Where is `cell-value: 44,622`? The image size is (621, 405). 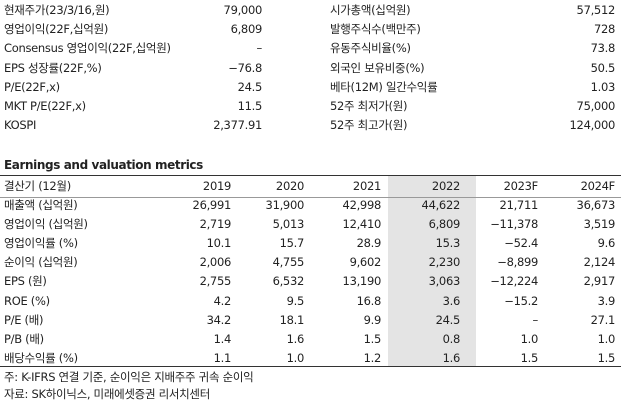 cell-value: 44,622 is located at coordinates (441, 205).